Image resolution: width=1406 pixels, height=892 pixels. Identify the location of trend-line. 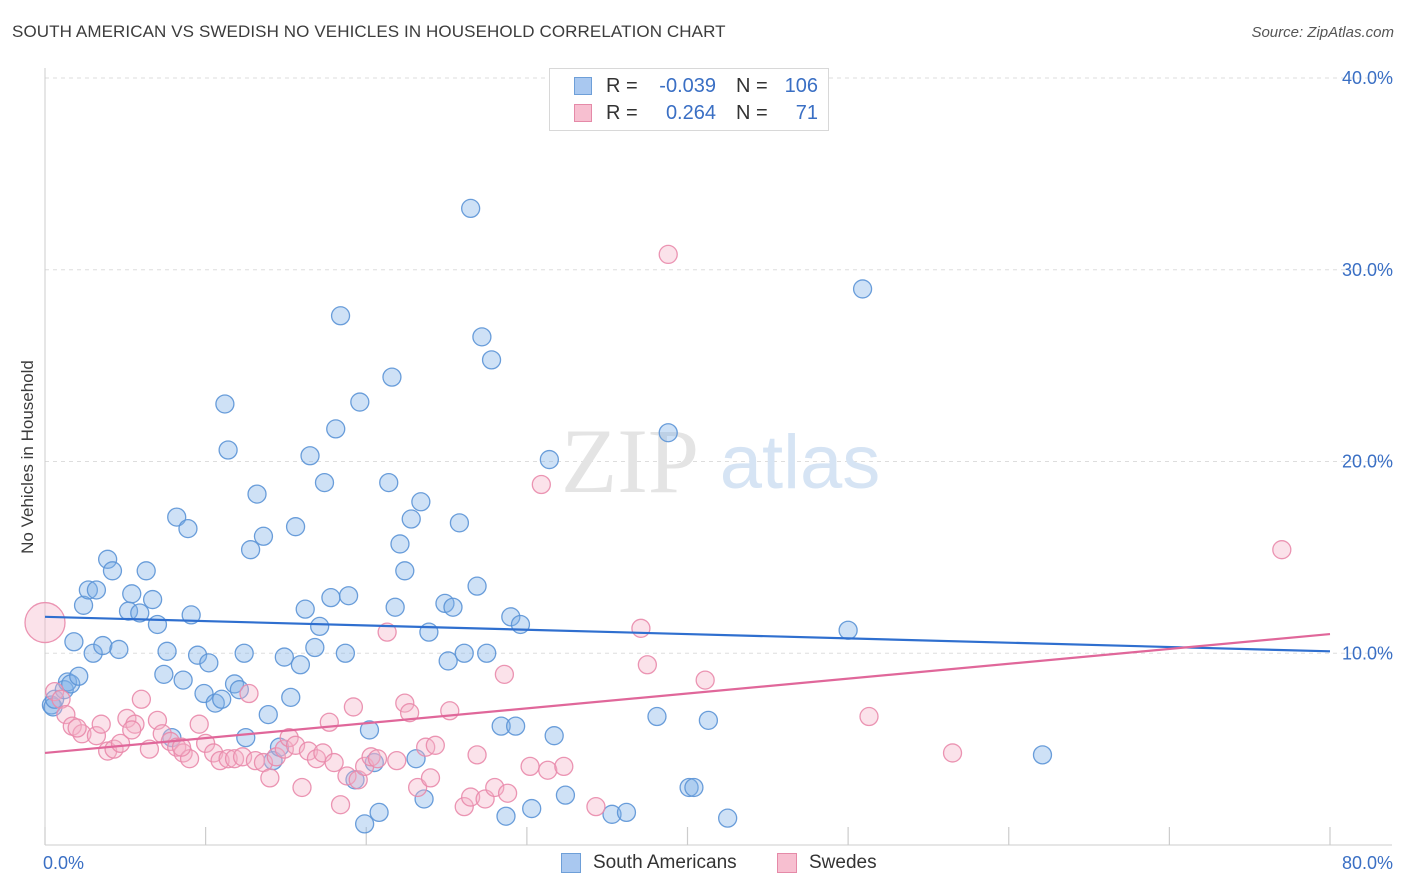
(687, 634).